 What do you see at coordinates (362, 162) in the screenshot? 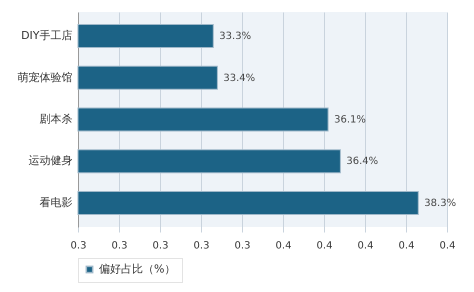
I see `data-label: 36.4%` at bounding box center [362, 162].